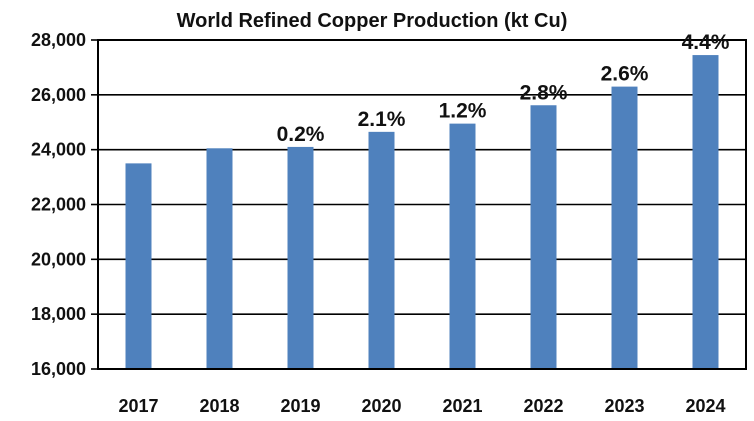  What do you see at coordinates (705, 212) in the screenshot?
I see `bar-2024` at bounding box center [705, 212].